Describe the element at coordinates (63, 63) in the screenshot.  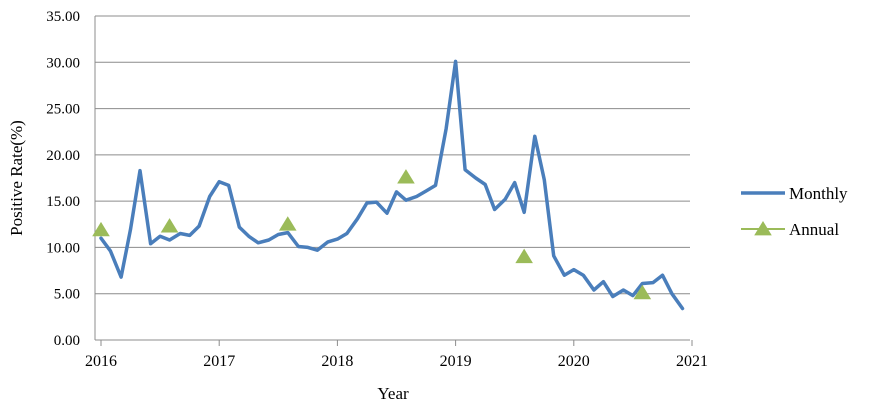
I see `y-tick-label: 30.00` at that location.